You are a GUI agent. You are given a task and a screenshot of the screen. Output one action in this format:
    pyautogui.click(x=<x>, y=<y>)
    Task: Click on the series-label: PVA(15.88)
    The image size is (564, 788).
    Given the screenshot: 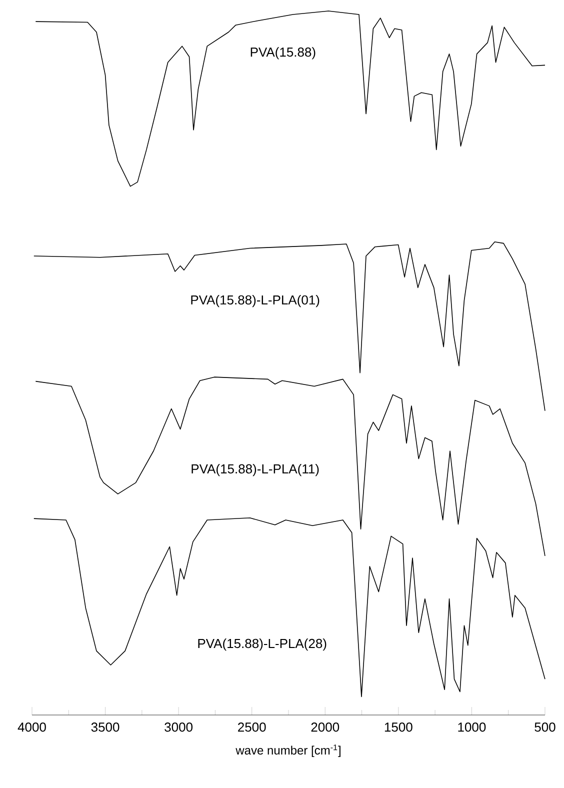 What is the action you would take?
    pyautogui.click(x=283, y=53)
    